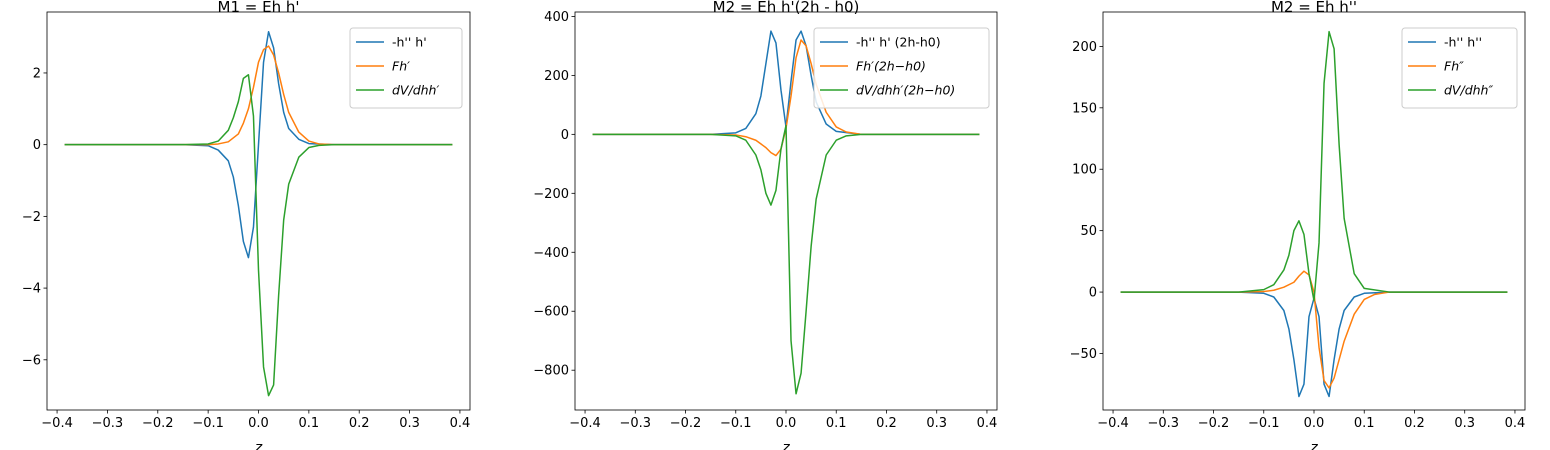 This screenshot has height=450, width=1550. What do you see at coordinates (37, 73) in the screenshot?
I see `y-tick-label: 2` at bounding box center [37, 73].